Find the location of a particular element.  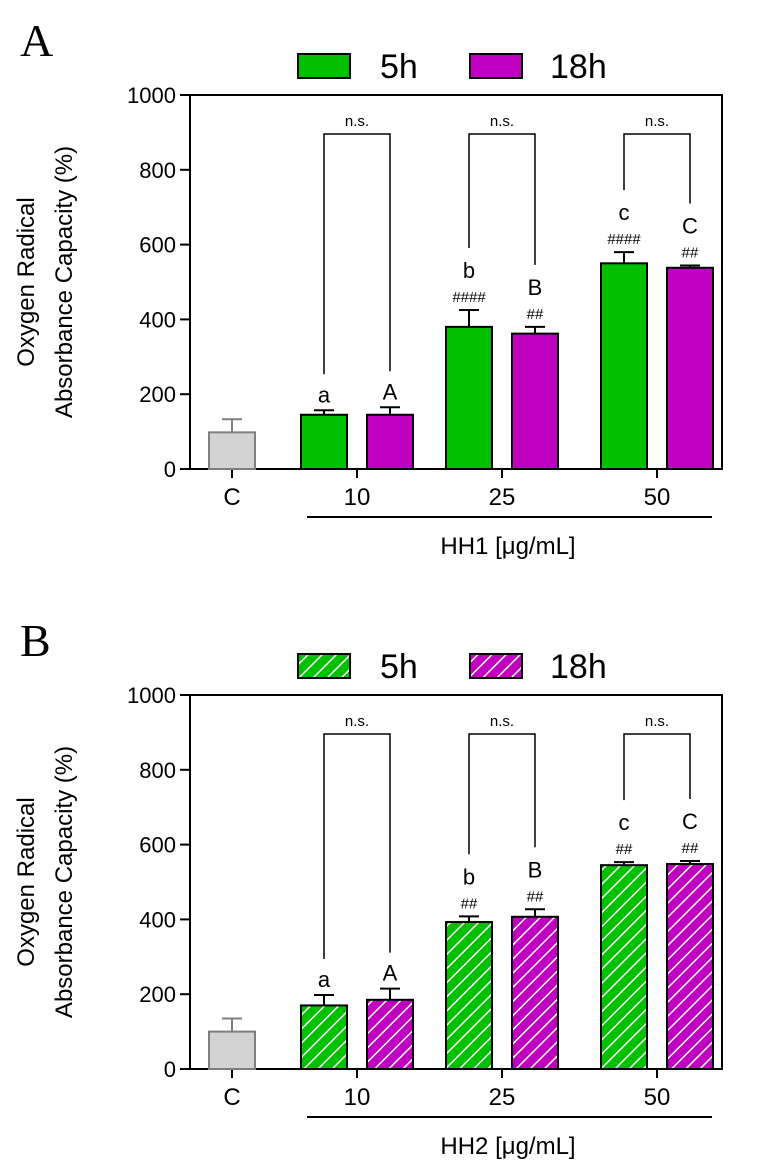

panel-letter: B is located at coordinates (35, 640).